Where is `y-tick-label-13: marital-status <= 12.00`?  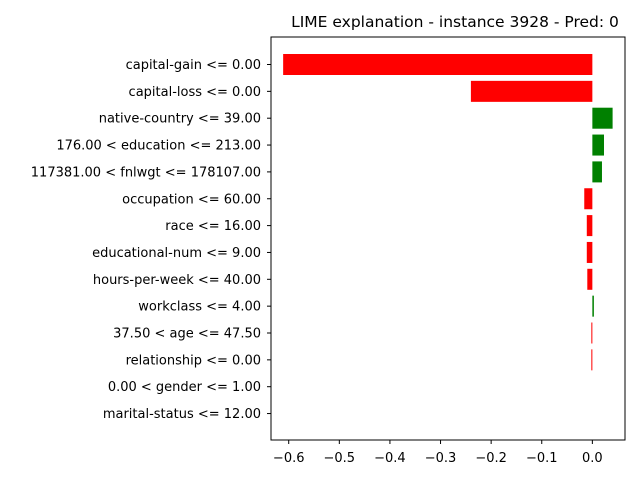
y-tick-label-13: marital-status <= 12.00 is located at coordinates (182, 414).